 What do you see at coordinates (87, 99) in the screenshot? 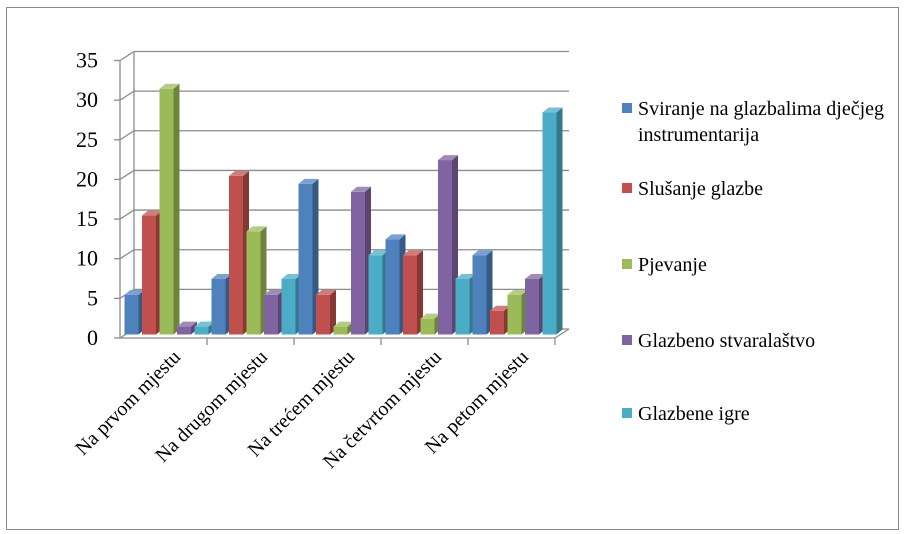
I see `y-tick-label: 30` at bounding box center [87, 99].